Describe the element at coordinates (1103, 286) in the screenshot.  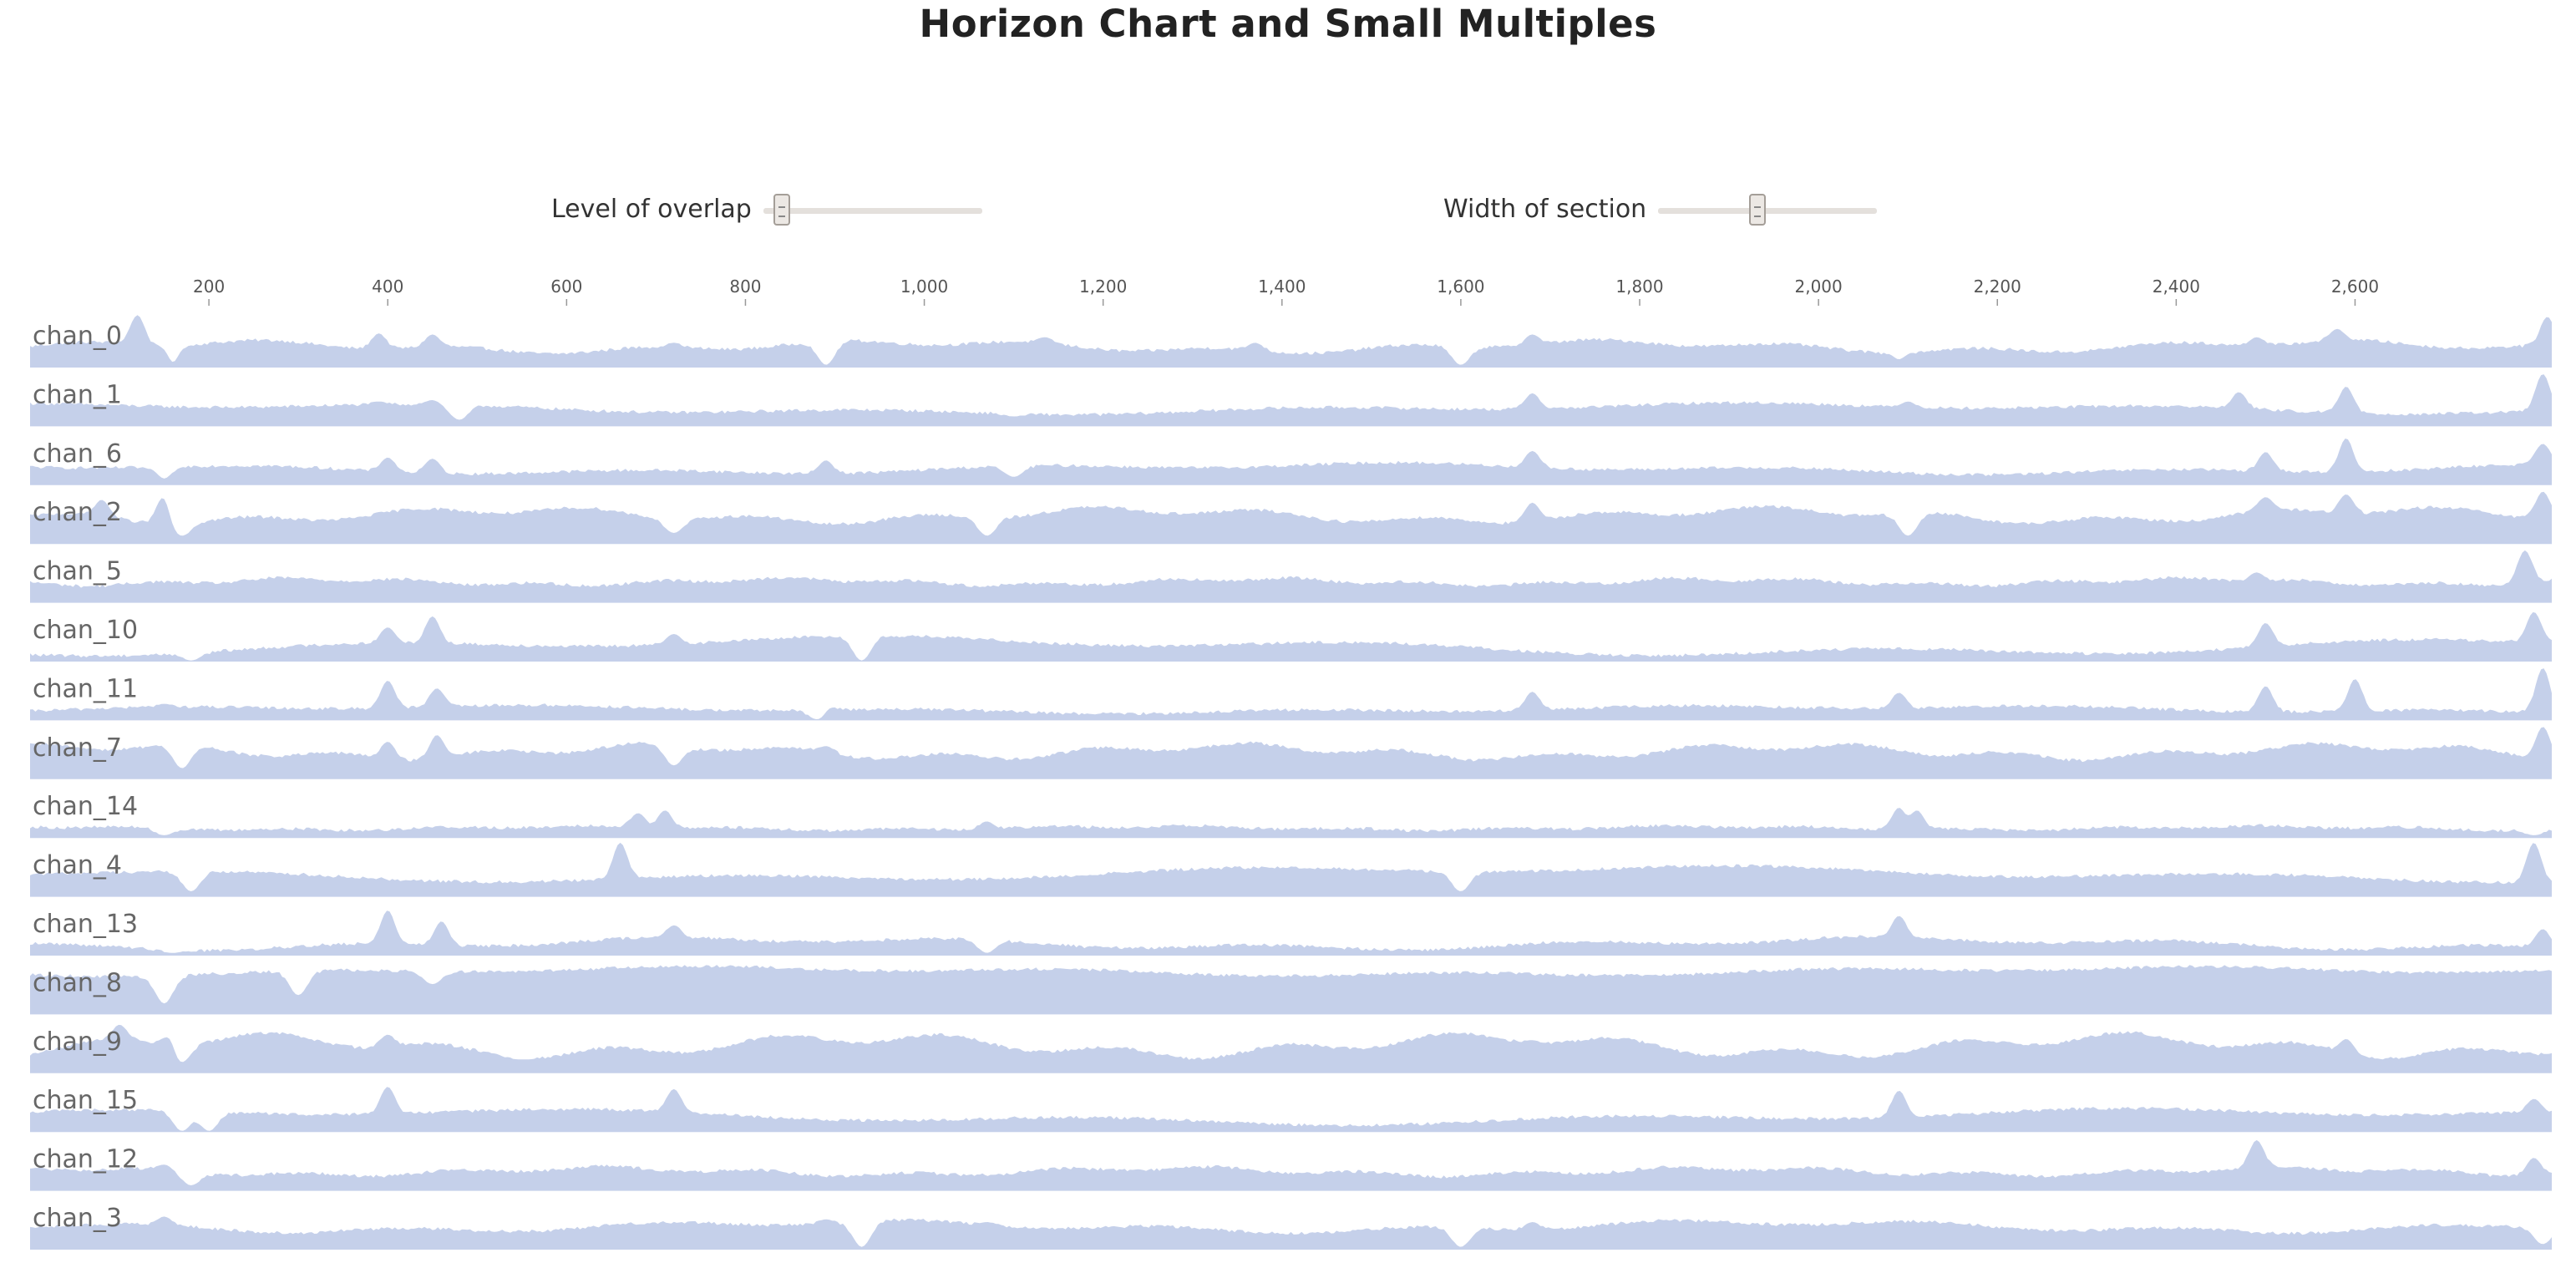
I see `x-tick-label: 1,200` at that location.